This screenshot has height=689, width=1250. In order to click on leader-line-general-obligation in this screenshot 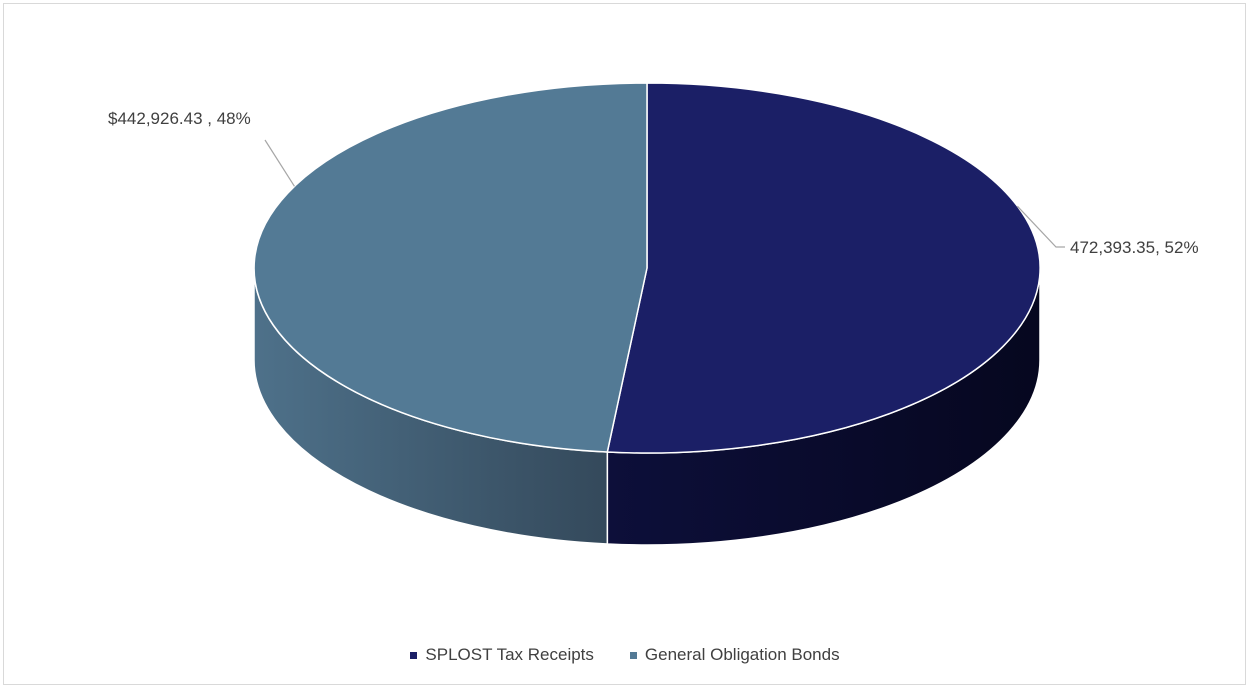, I will do `click(279, 163)`.